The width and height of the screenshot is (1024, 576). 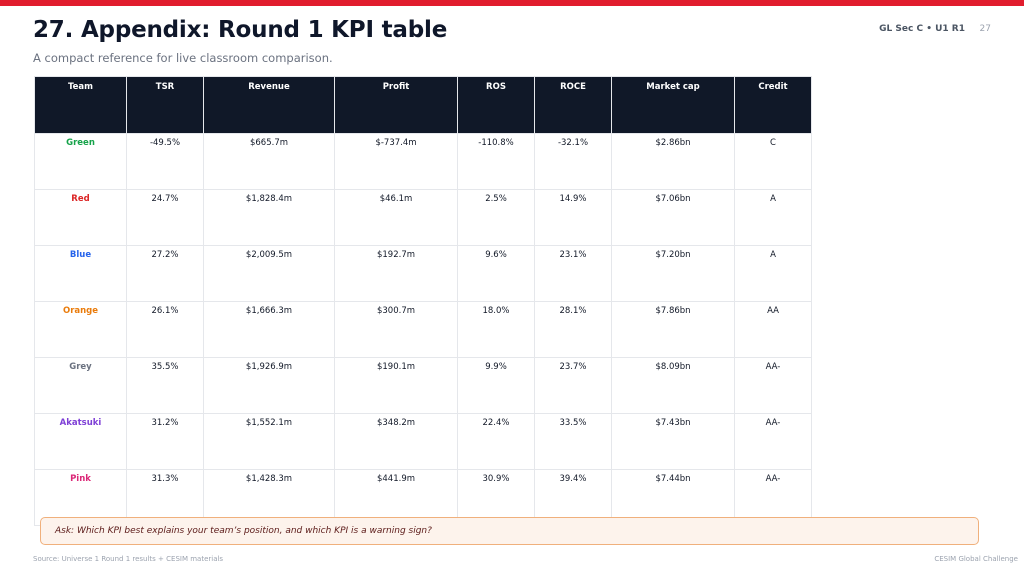 What do you see at coordinates (269, 161) in the screenshot?
I see `revenue-cell: $665.7m` at bounding box center [269, 161].